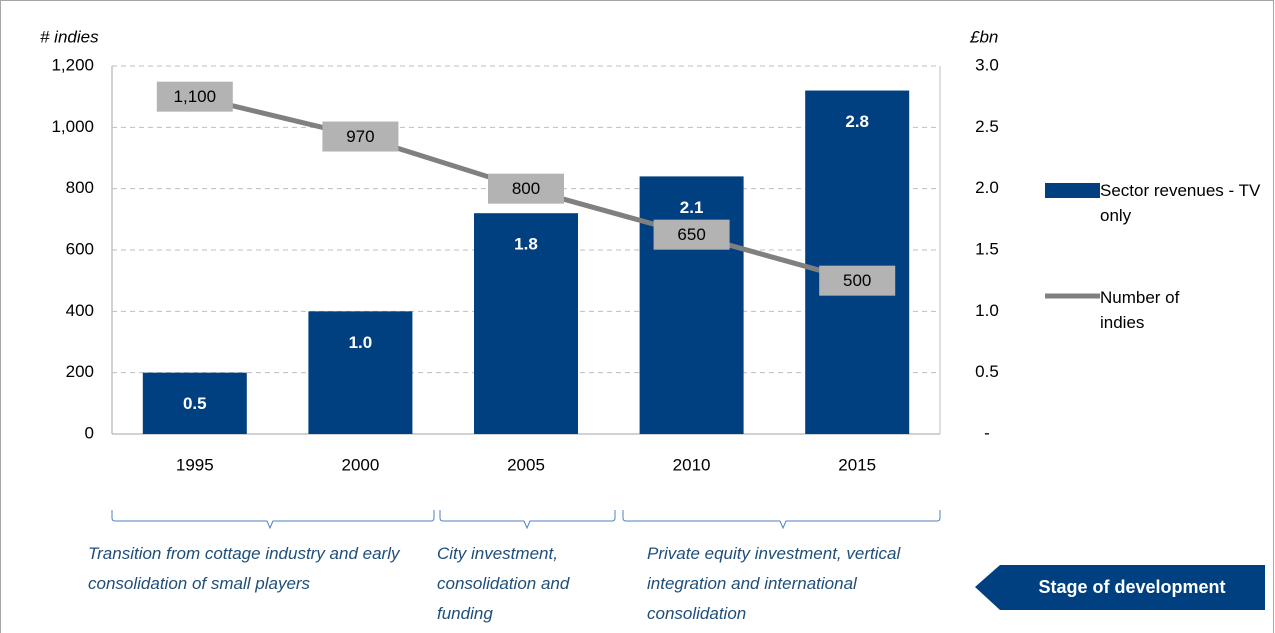 The height and width of the screenshot is (633, 1275). I want to click on stage-label: Stage of development, so click(1131, 587).